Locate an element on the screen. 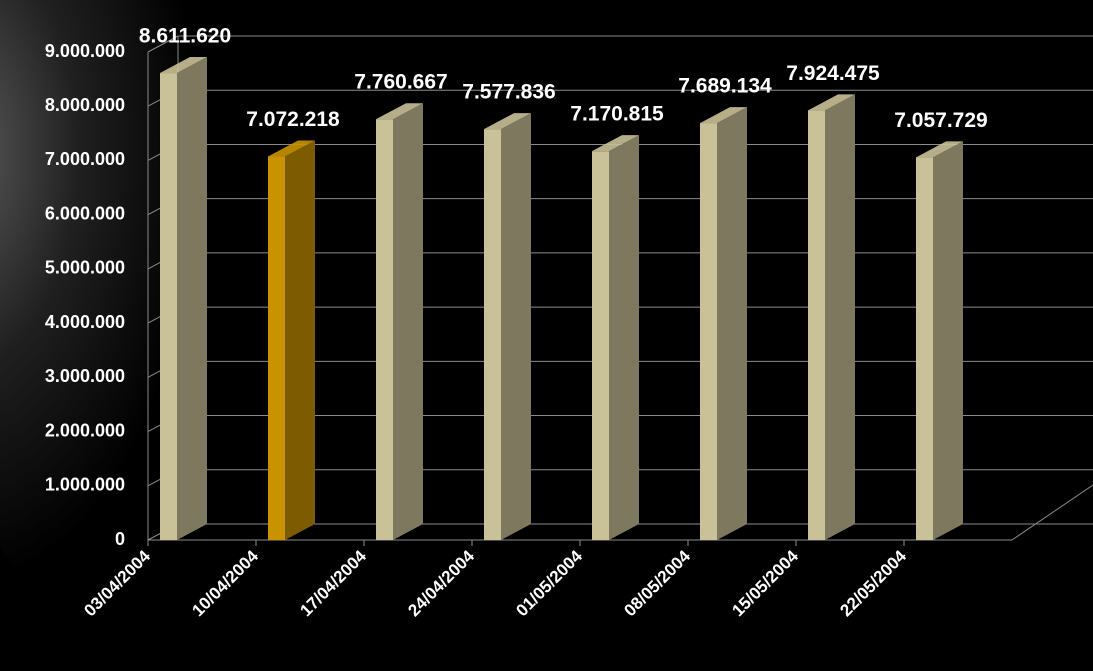  y-tick-label: 1.000.000 is located at coordinates (85, 485).